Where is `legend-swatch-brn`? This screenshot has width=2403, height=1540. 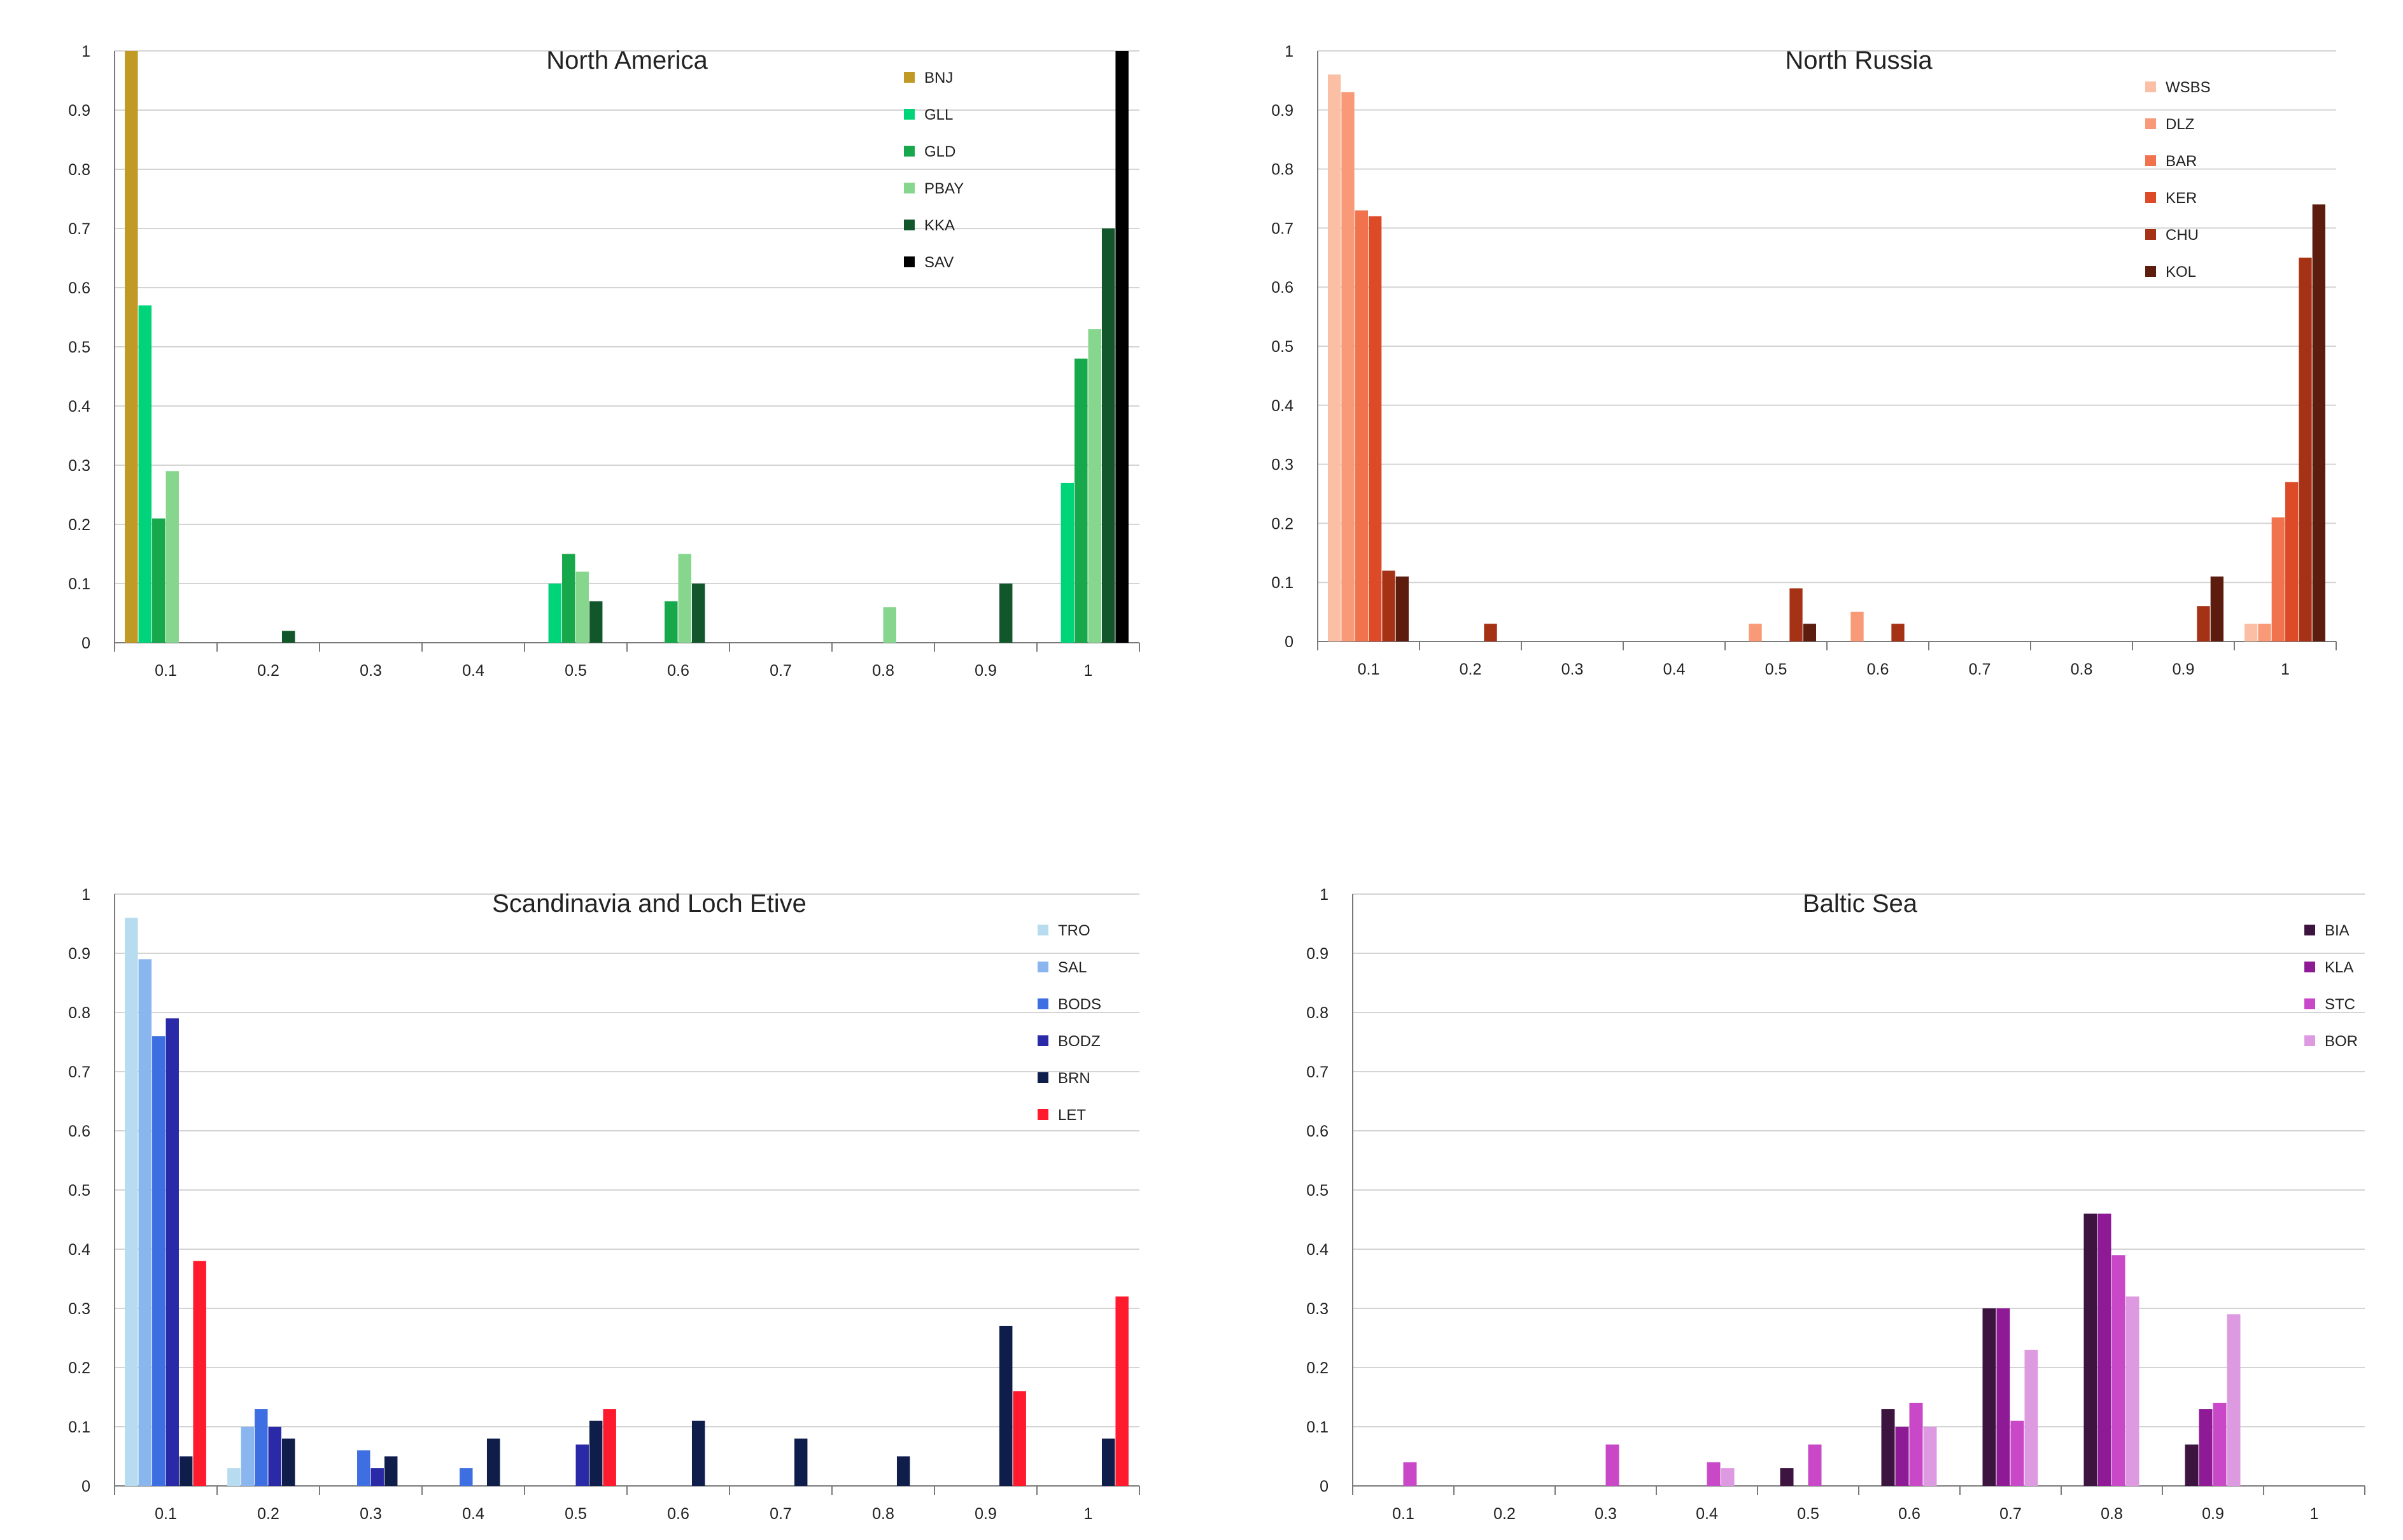 legend-swatch-brn is located at coordinates (1043, 1077).